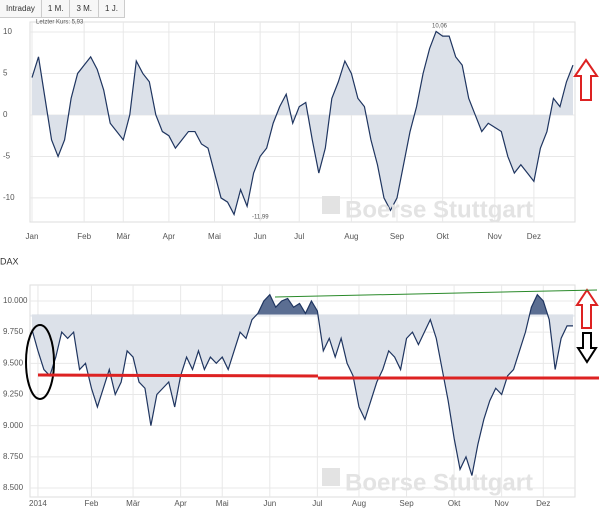  I want to click on support-line, so click(178, 375).